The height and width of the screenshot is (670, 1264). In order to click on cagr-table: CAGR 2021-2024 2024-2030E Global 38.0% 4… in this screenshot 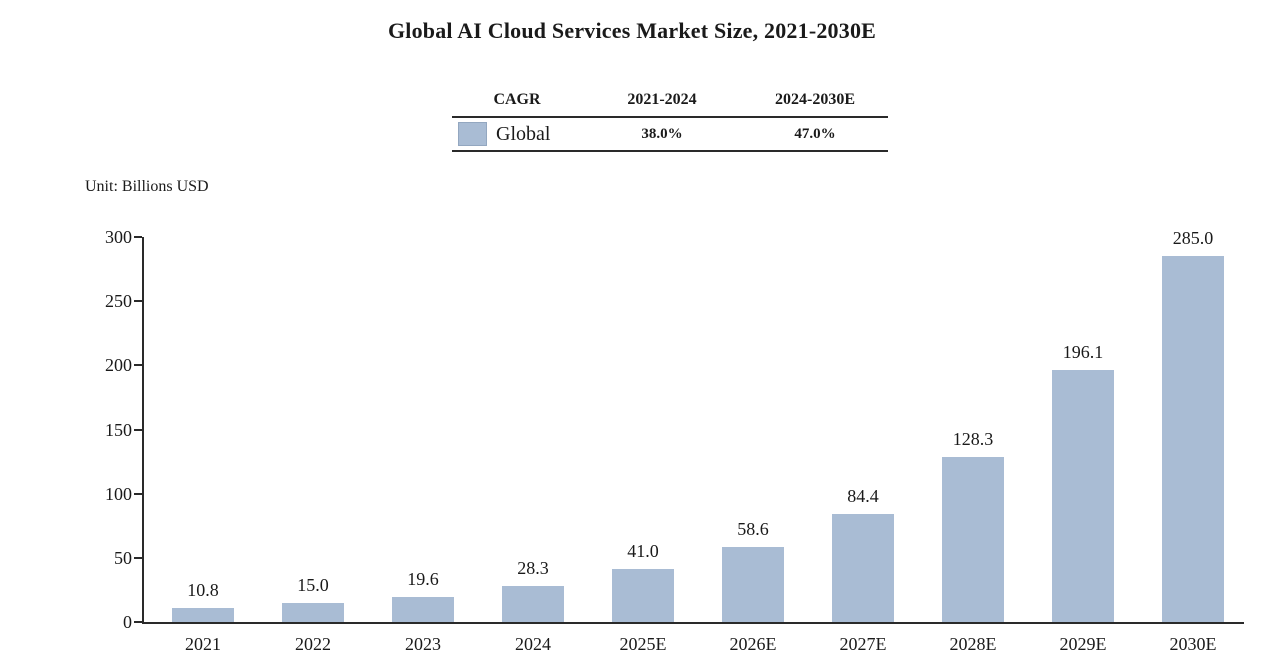, I will do `click(670, 118)`.